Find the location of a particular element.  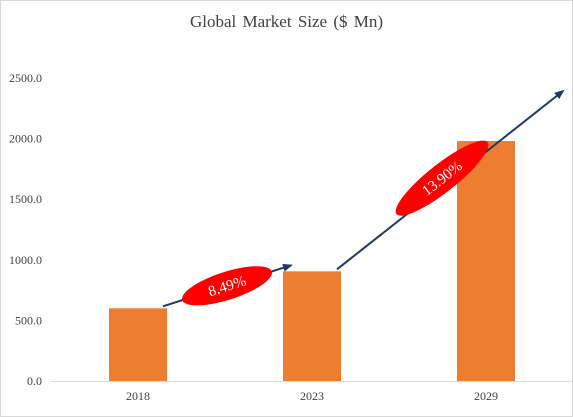

x-tick-label: 2029 is located at coordinates (486, 396).